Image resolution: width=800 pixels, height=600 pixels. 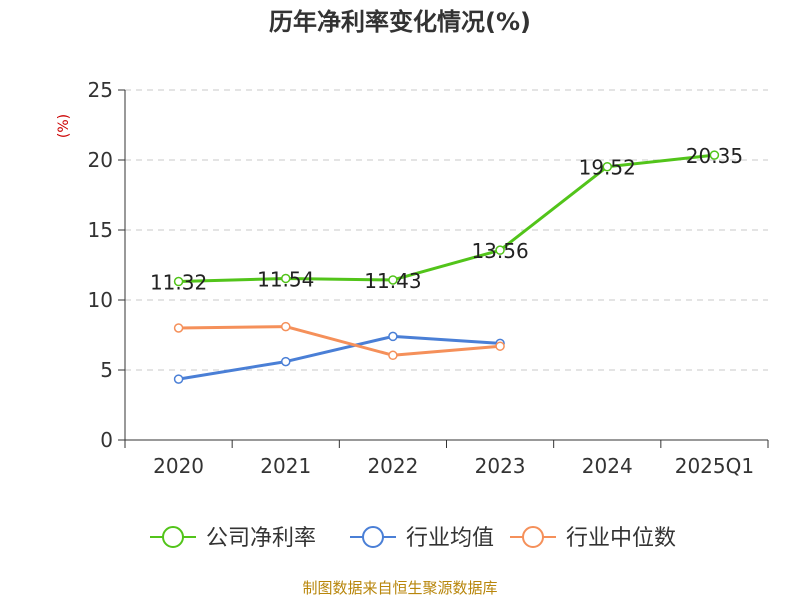 I want to click on y-tick-label: 20, so click(x=100, y=160).